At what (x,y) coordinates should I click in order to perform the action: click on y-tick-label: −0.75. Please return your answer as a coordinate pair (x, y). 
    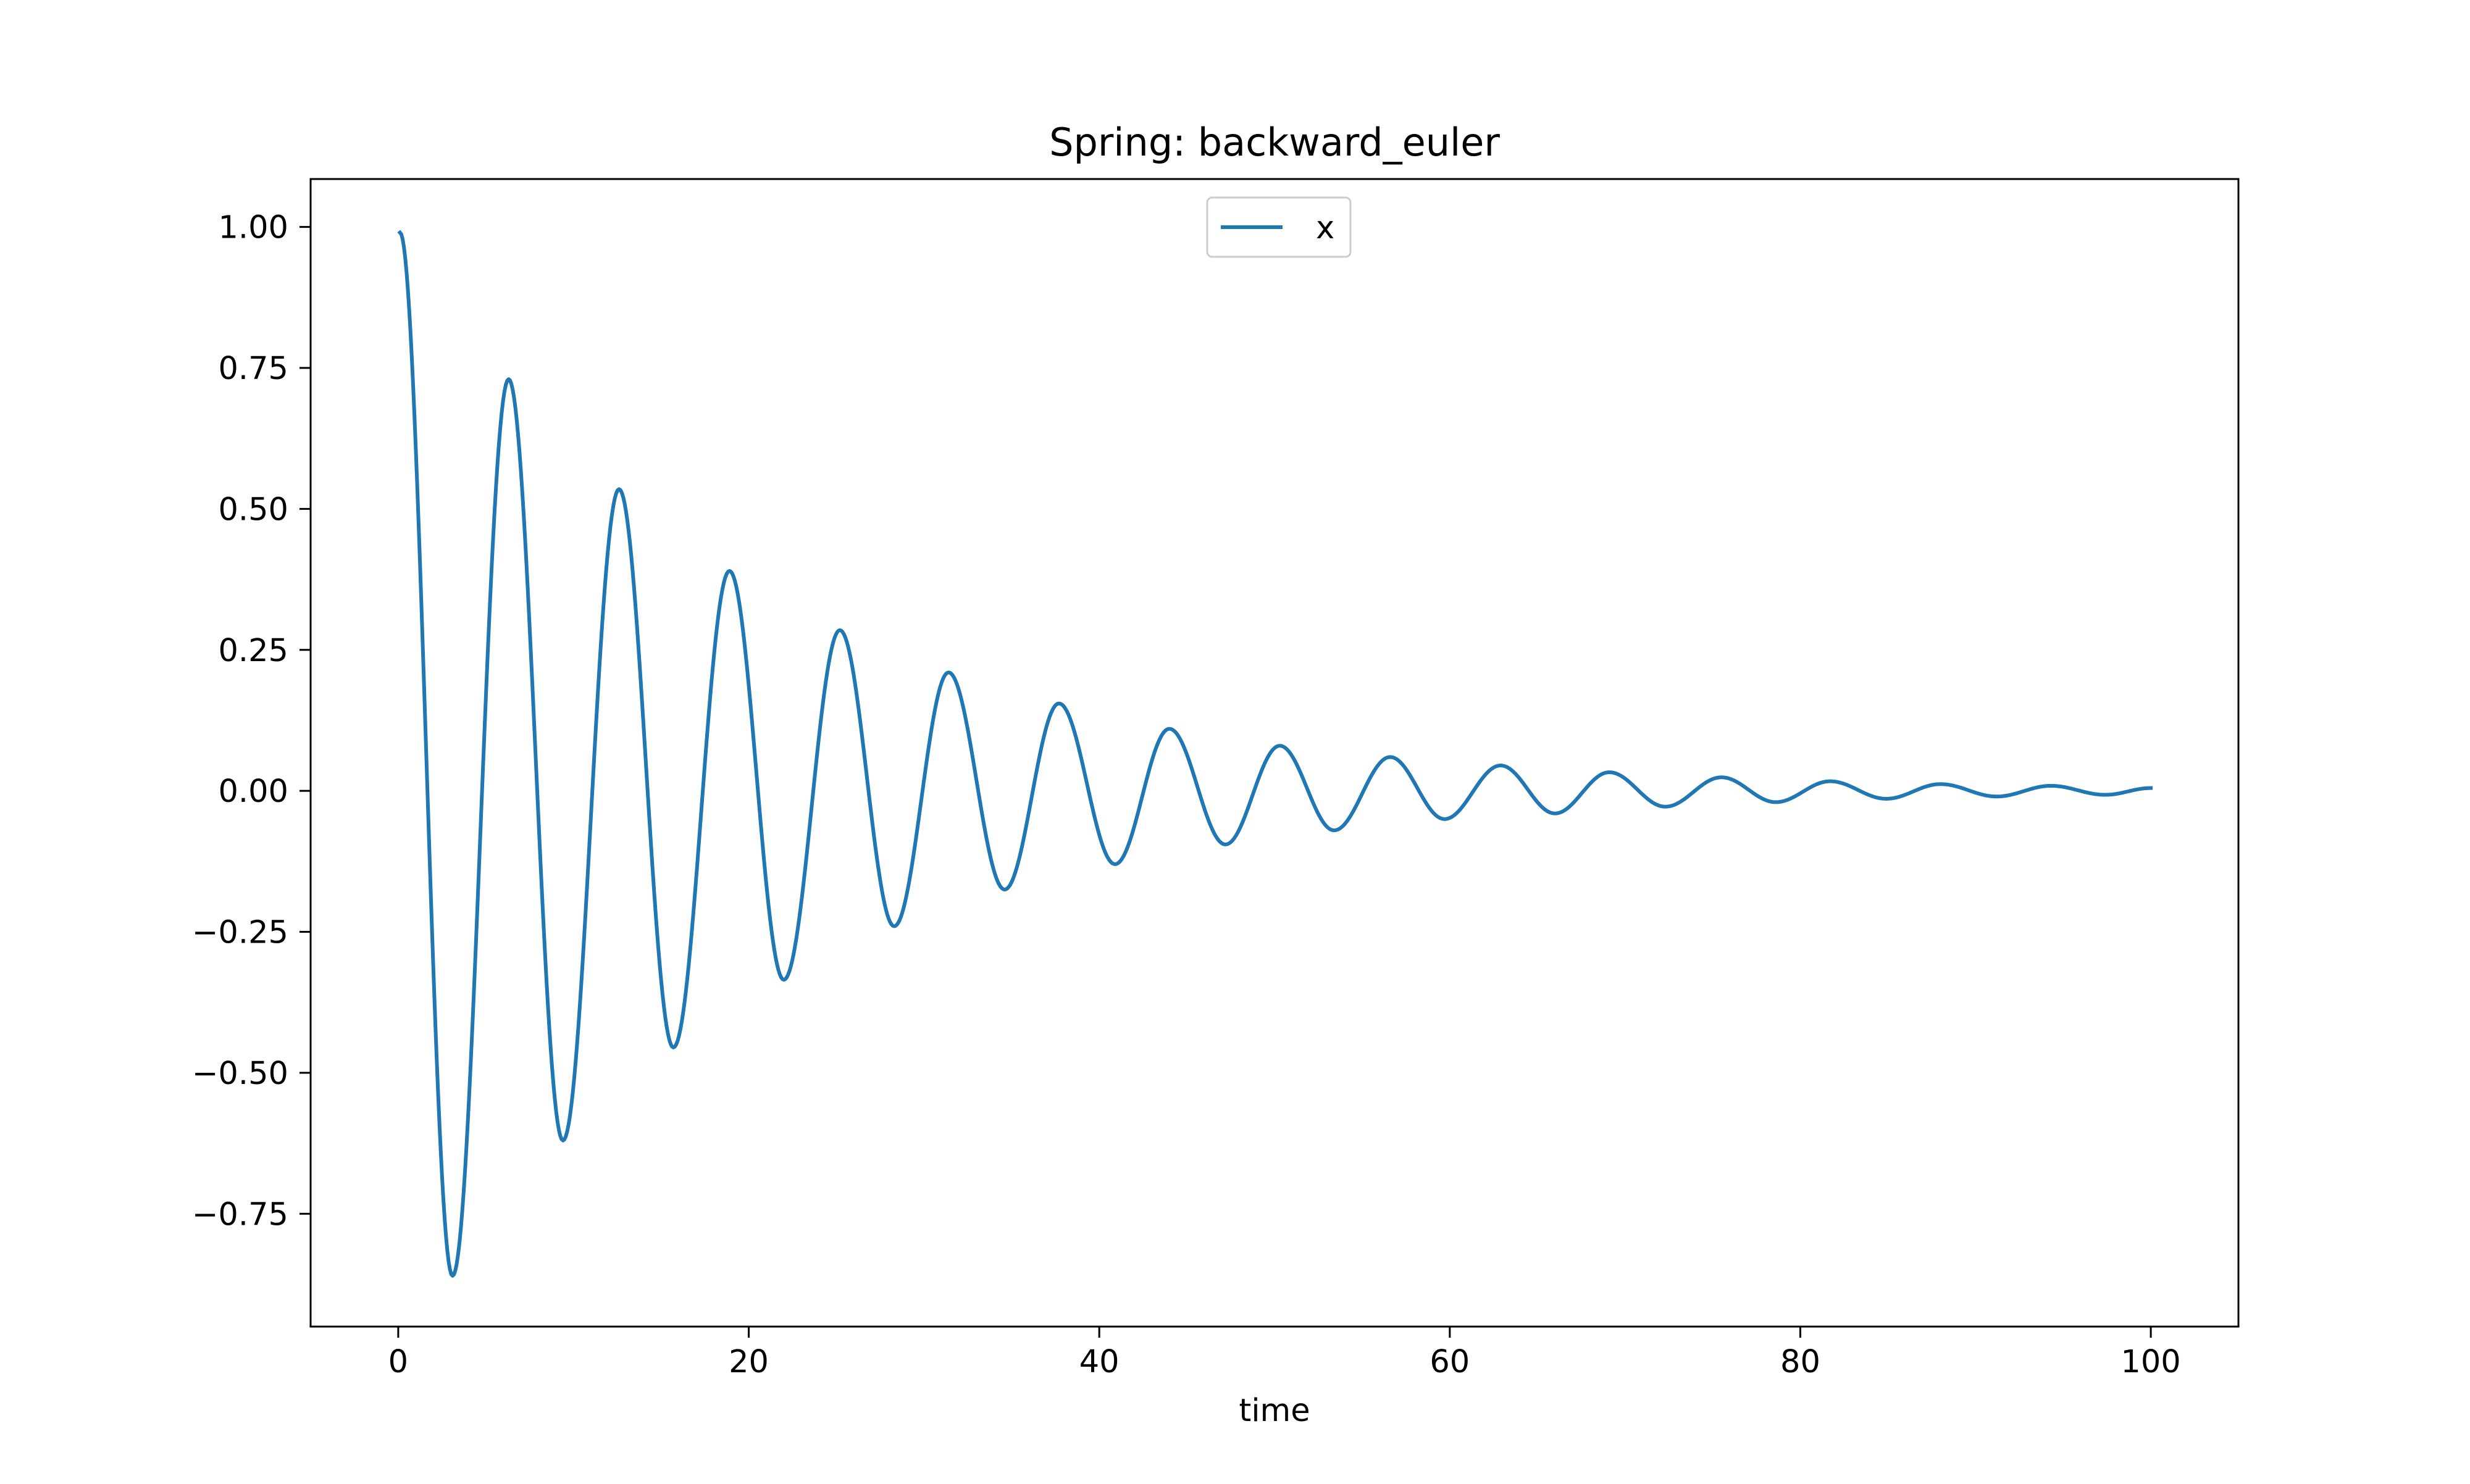
    Looking at the image, I should click on (240, 1214).